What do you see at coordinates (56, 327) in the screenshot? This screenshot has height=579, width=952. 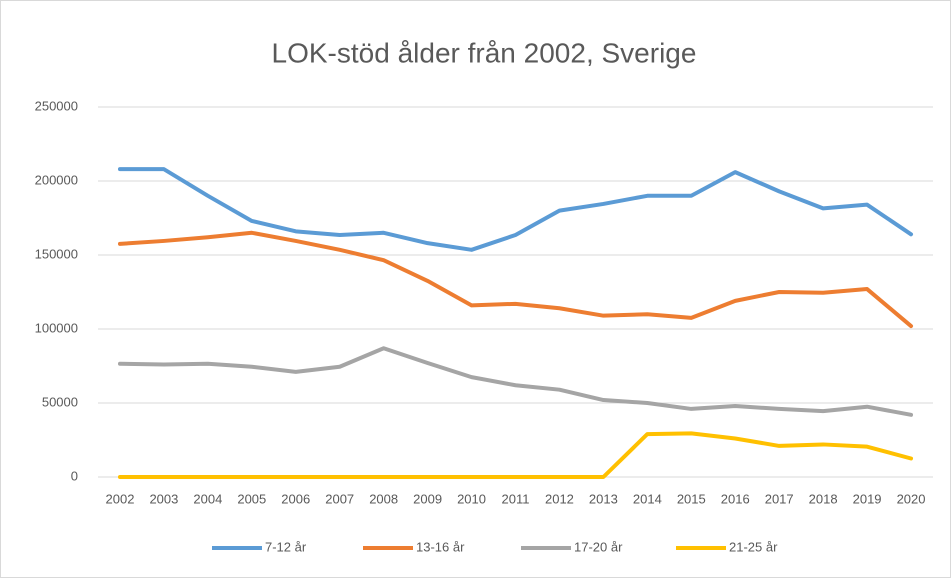 I see `y-tick-label: 100000` at bounding box center [56, 327].